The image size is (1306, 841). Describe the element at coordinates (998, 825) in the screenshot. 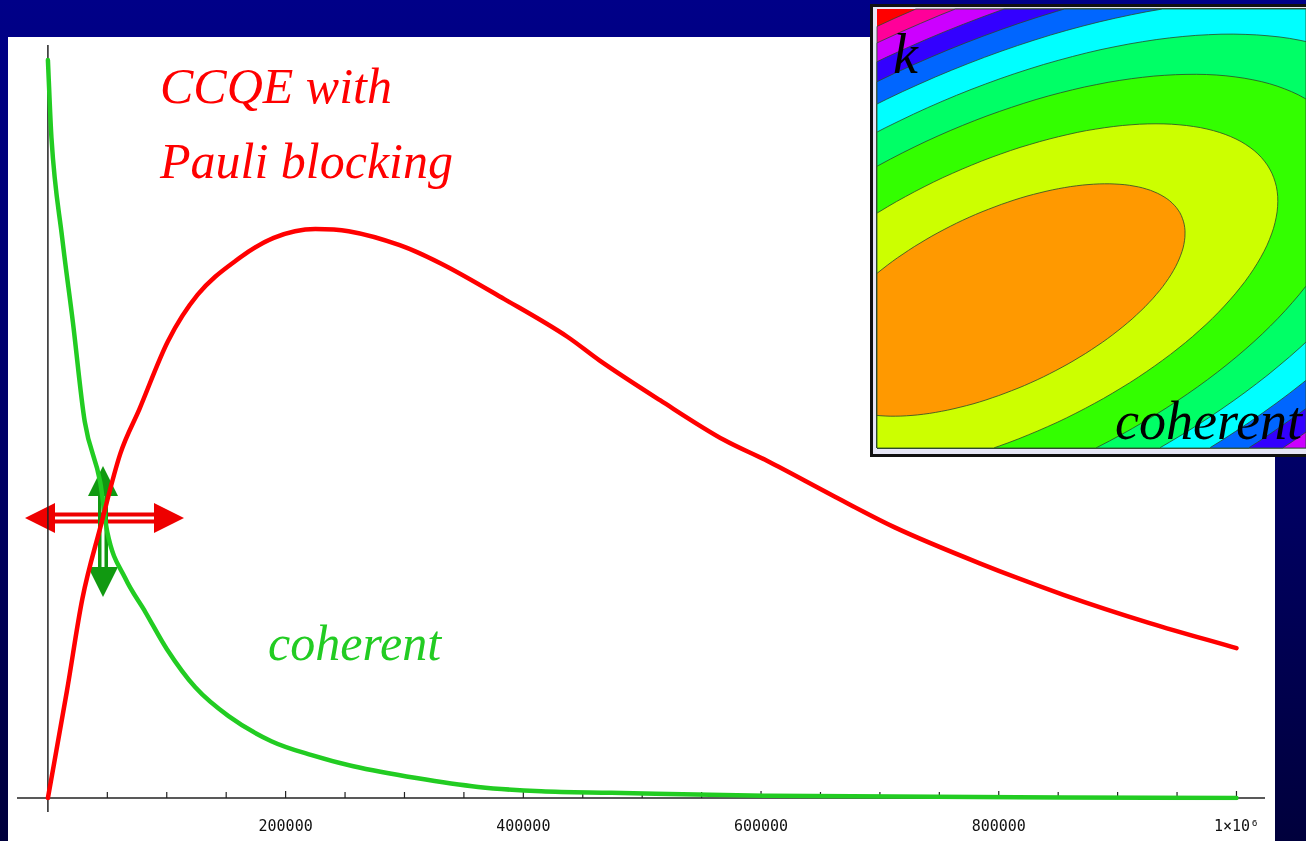

I see `x-tick-label: 800000` at that location.